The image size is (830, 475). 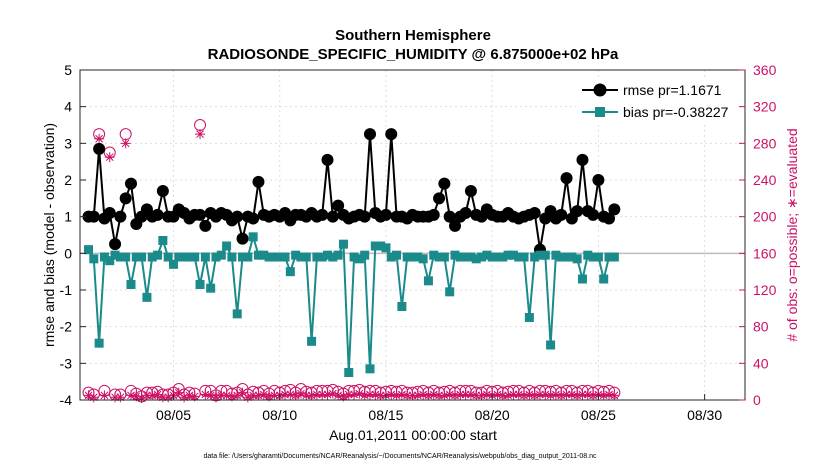 I want to click on x-tick-label: 08/15, so click(x=385, y=415).